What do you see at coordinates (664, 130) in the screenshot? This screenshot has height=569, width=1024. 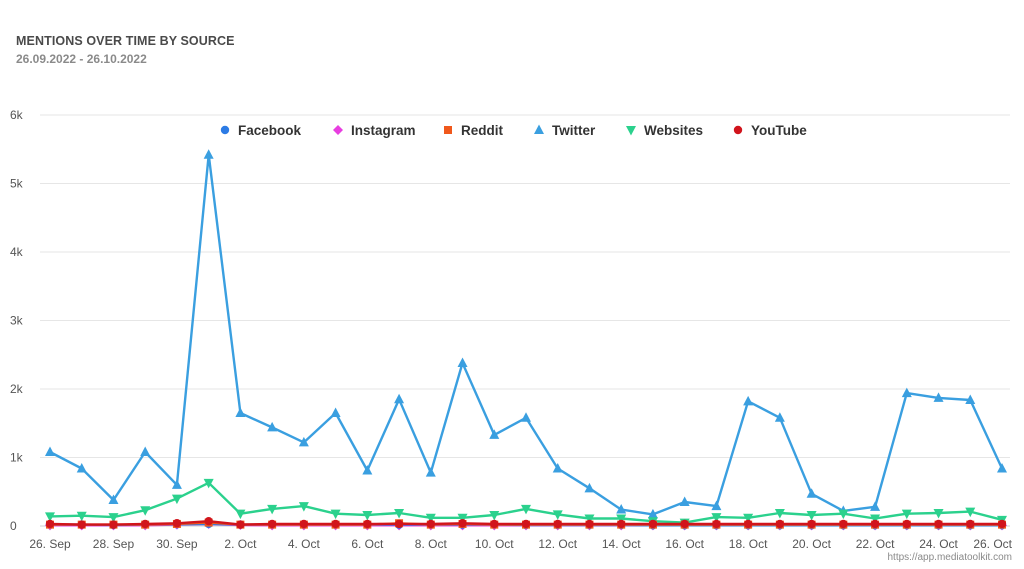 I see `legend-item-websites: Websites` at bounding box center [664, 130].